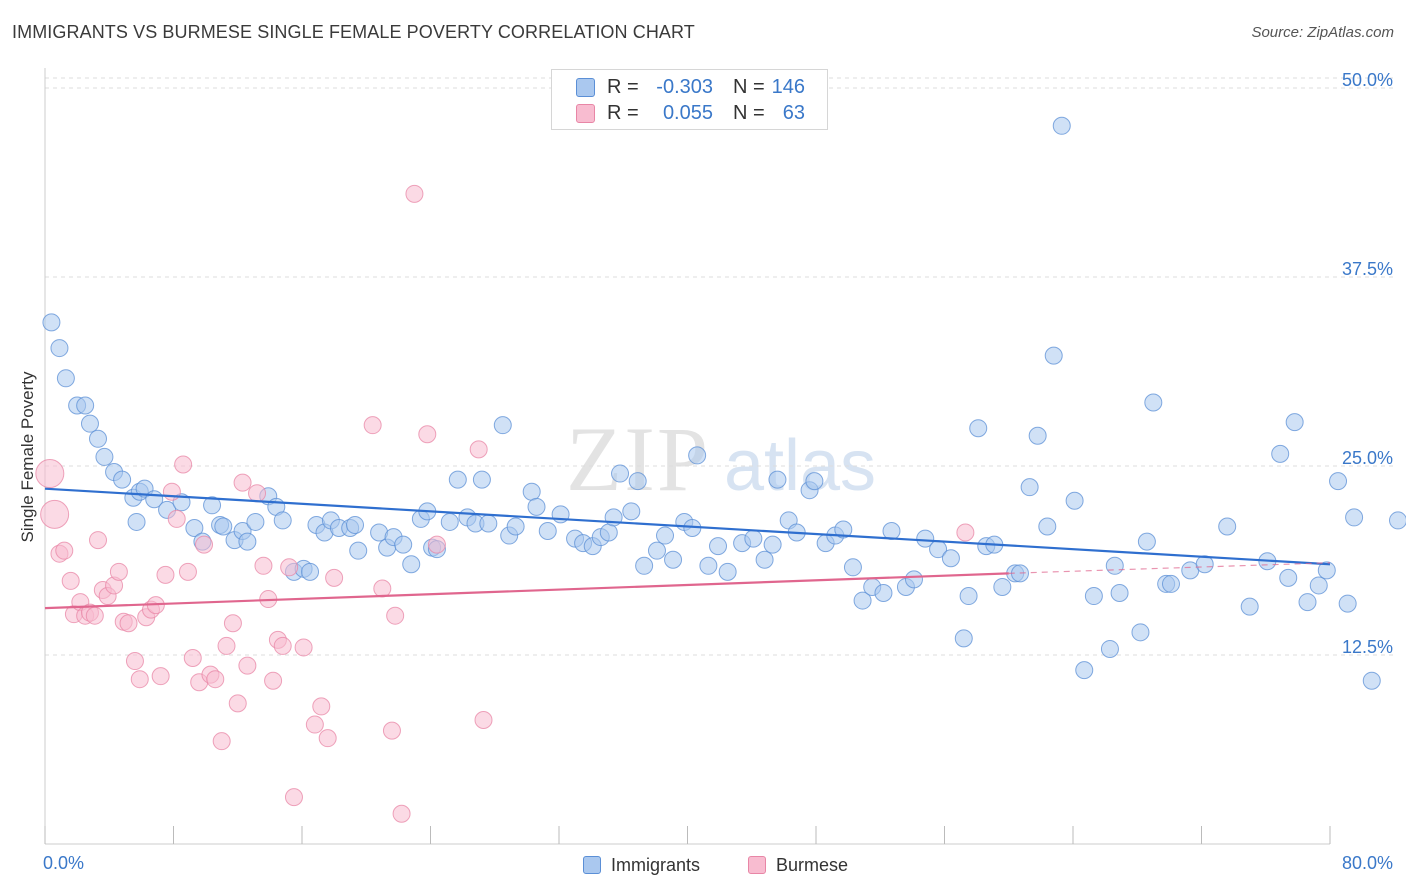  What do you see at coordinates (1367, 863) in the screenshot?
I see `x-tick-label: 80.0%` at bounding box center [1367, 863].